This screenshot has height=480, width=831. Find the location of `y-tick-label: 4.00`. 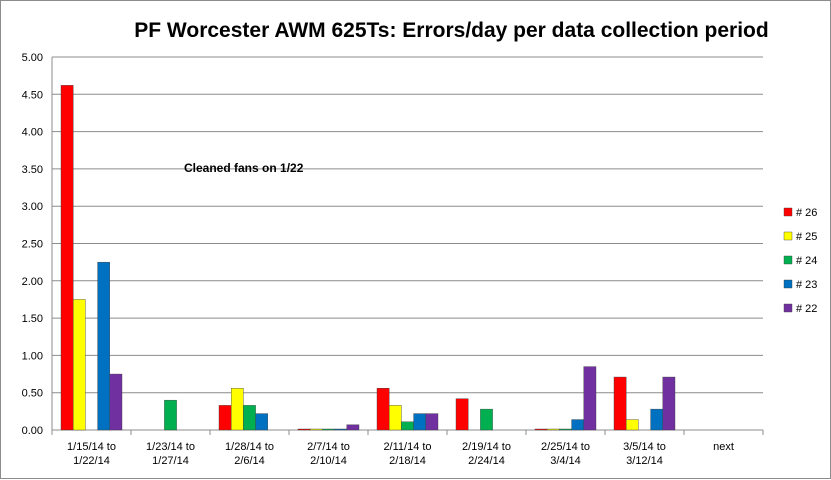

y-tick-label: 4.00 is located at coordinates (32, 133).